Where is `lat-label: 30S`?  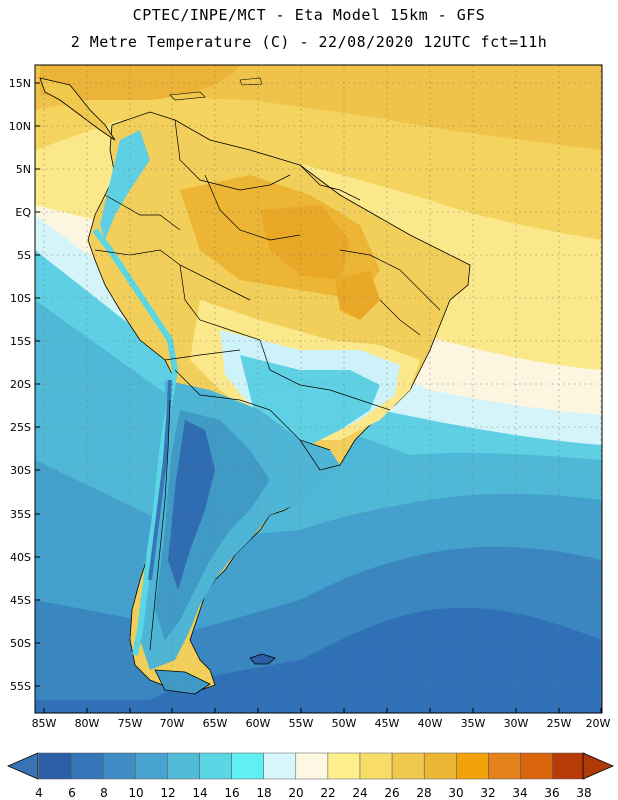 lat-label: 30S is located at coordinates (20, 470).